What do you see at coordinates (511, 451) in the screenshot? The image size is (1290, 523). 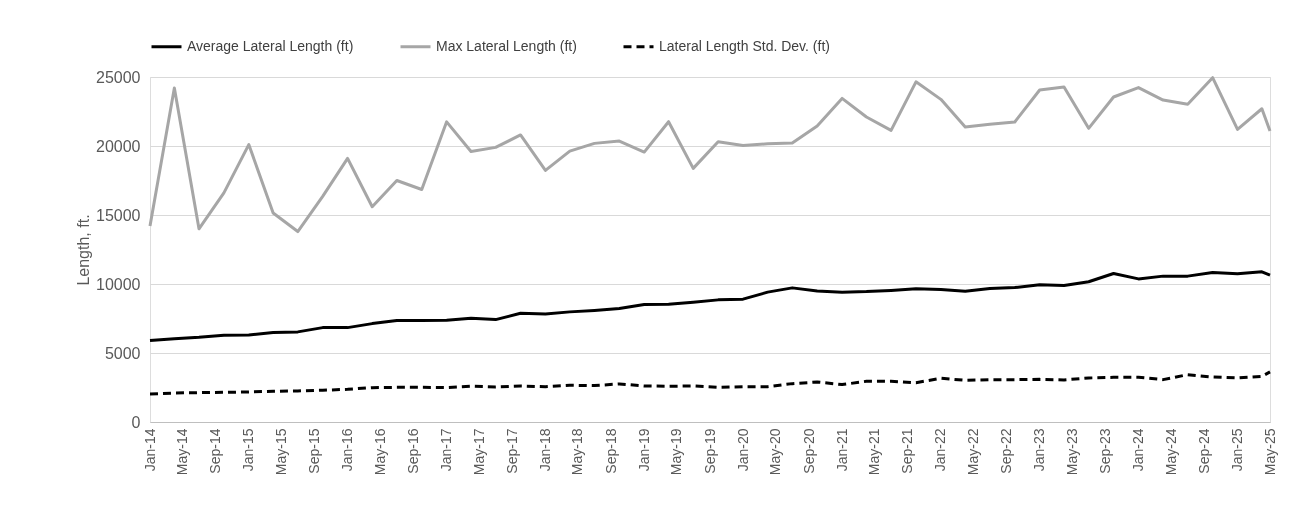 I see `x-tick-label: Sep-17` at bounding box center [511, 451].